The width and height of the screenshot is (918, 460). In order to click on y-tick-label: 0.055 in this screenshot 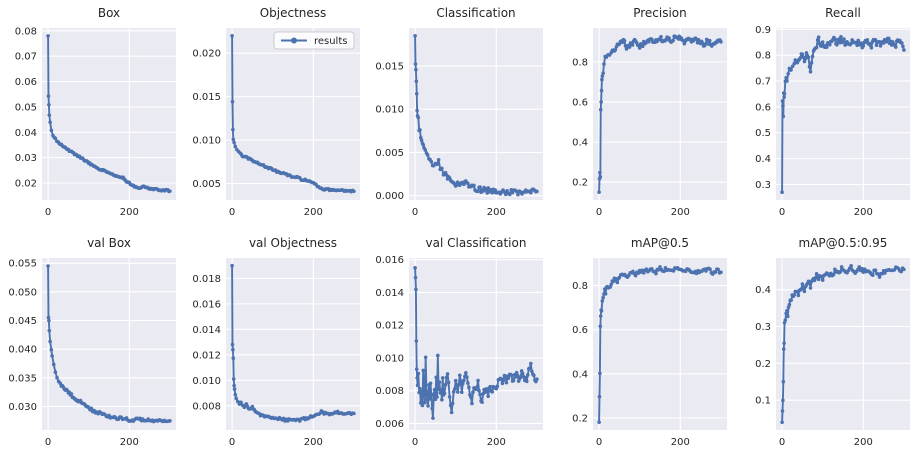, I will do `click(22, 264)`.